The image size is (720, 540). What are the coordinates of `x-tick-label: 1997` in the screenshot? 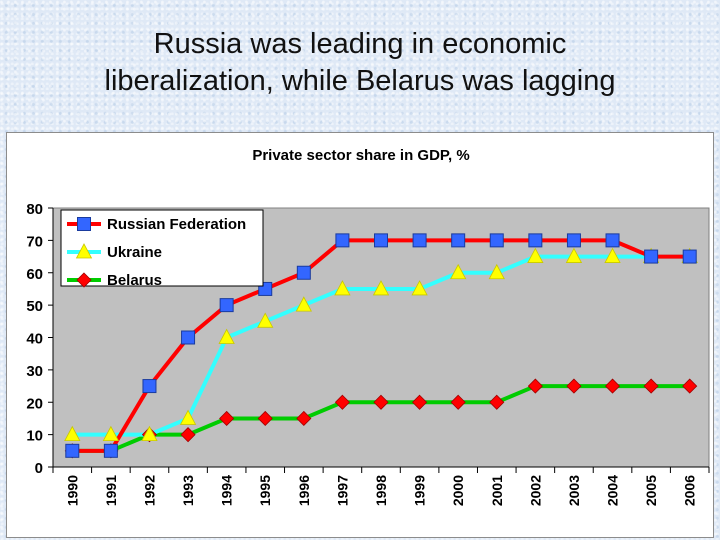 It's located at (342, 490).